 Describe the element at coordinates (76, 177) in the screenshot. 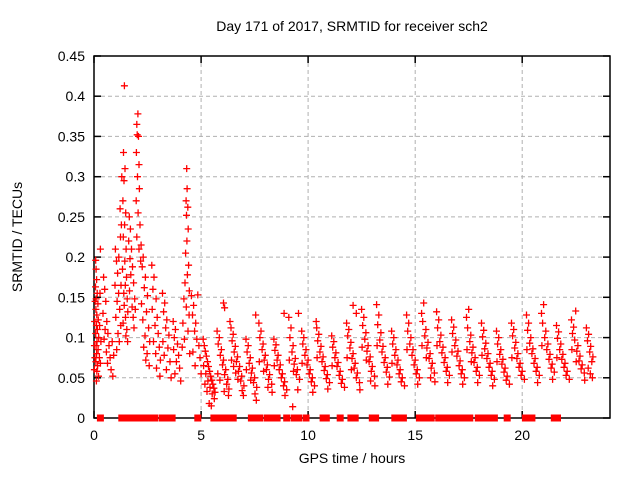

I see `y-tick-label: 0.3` at that location.